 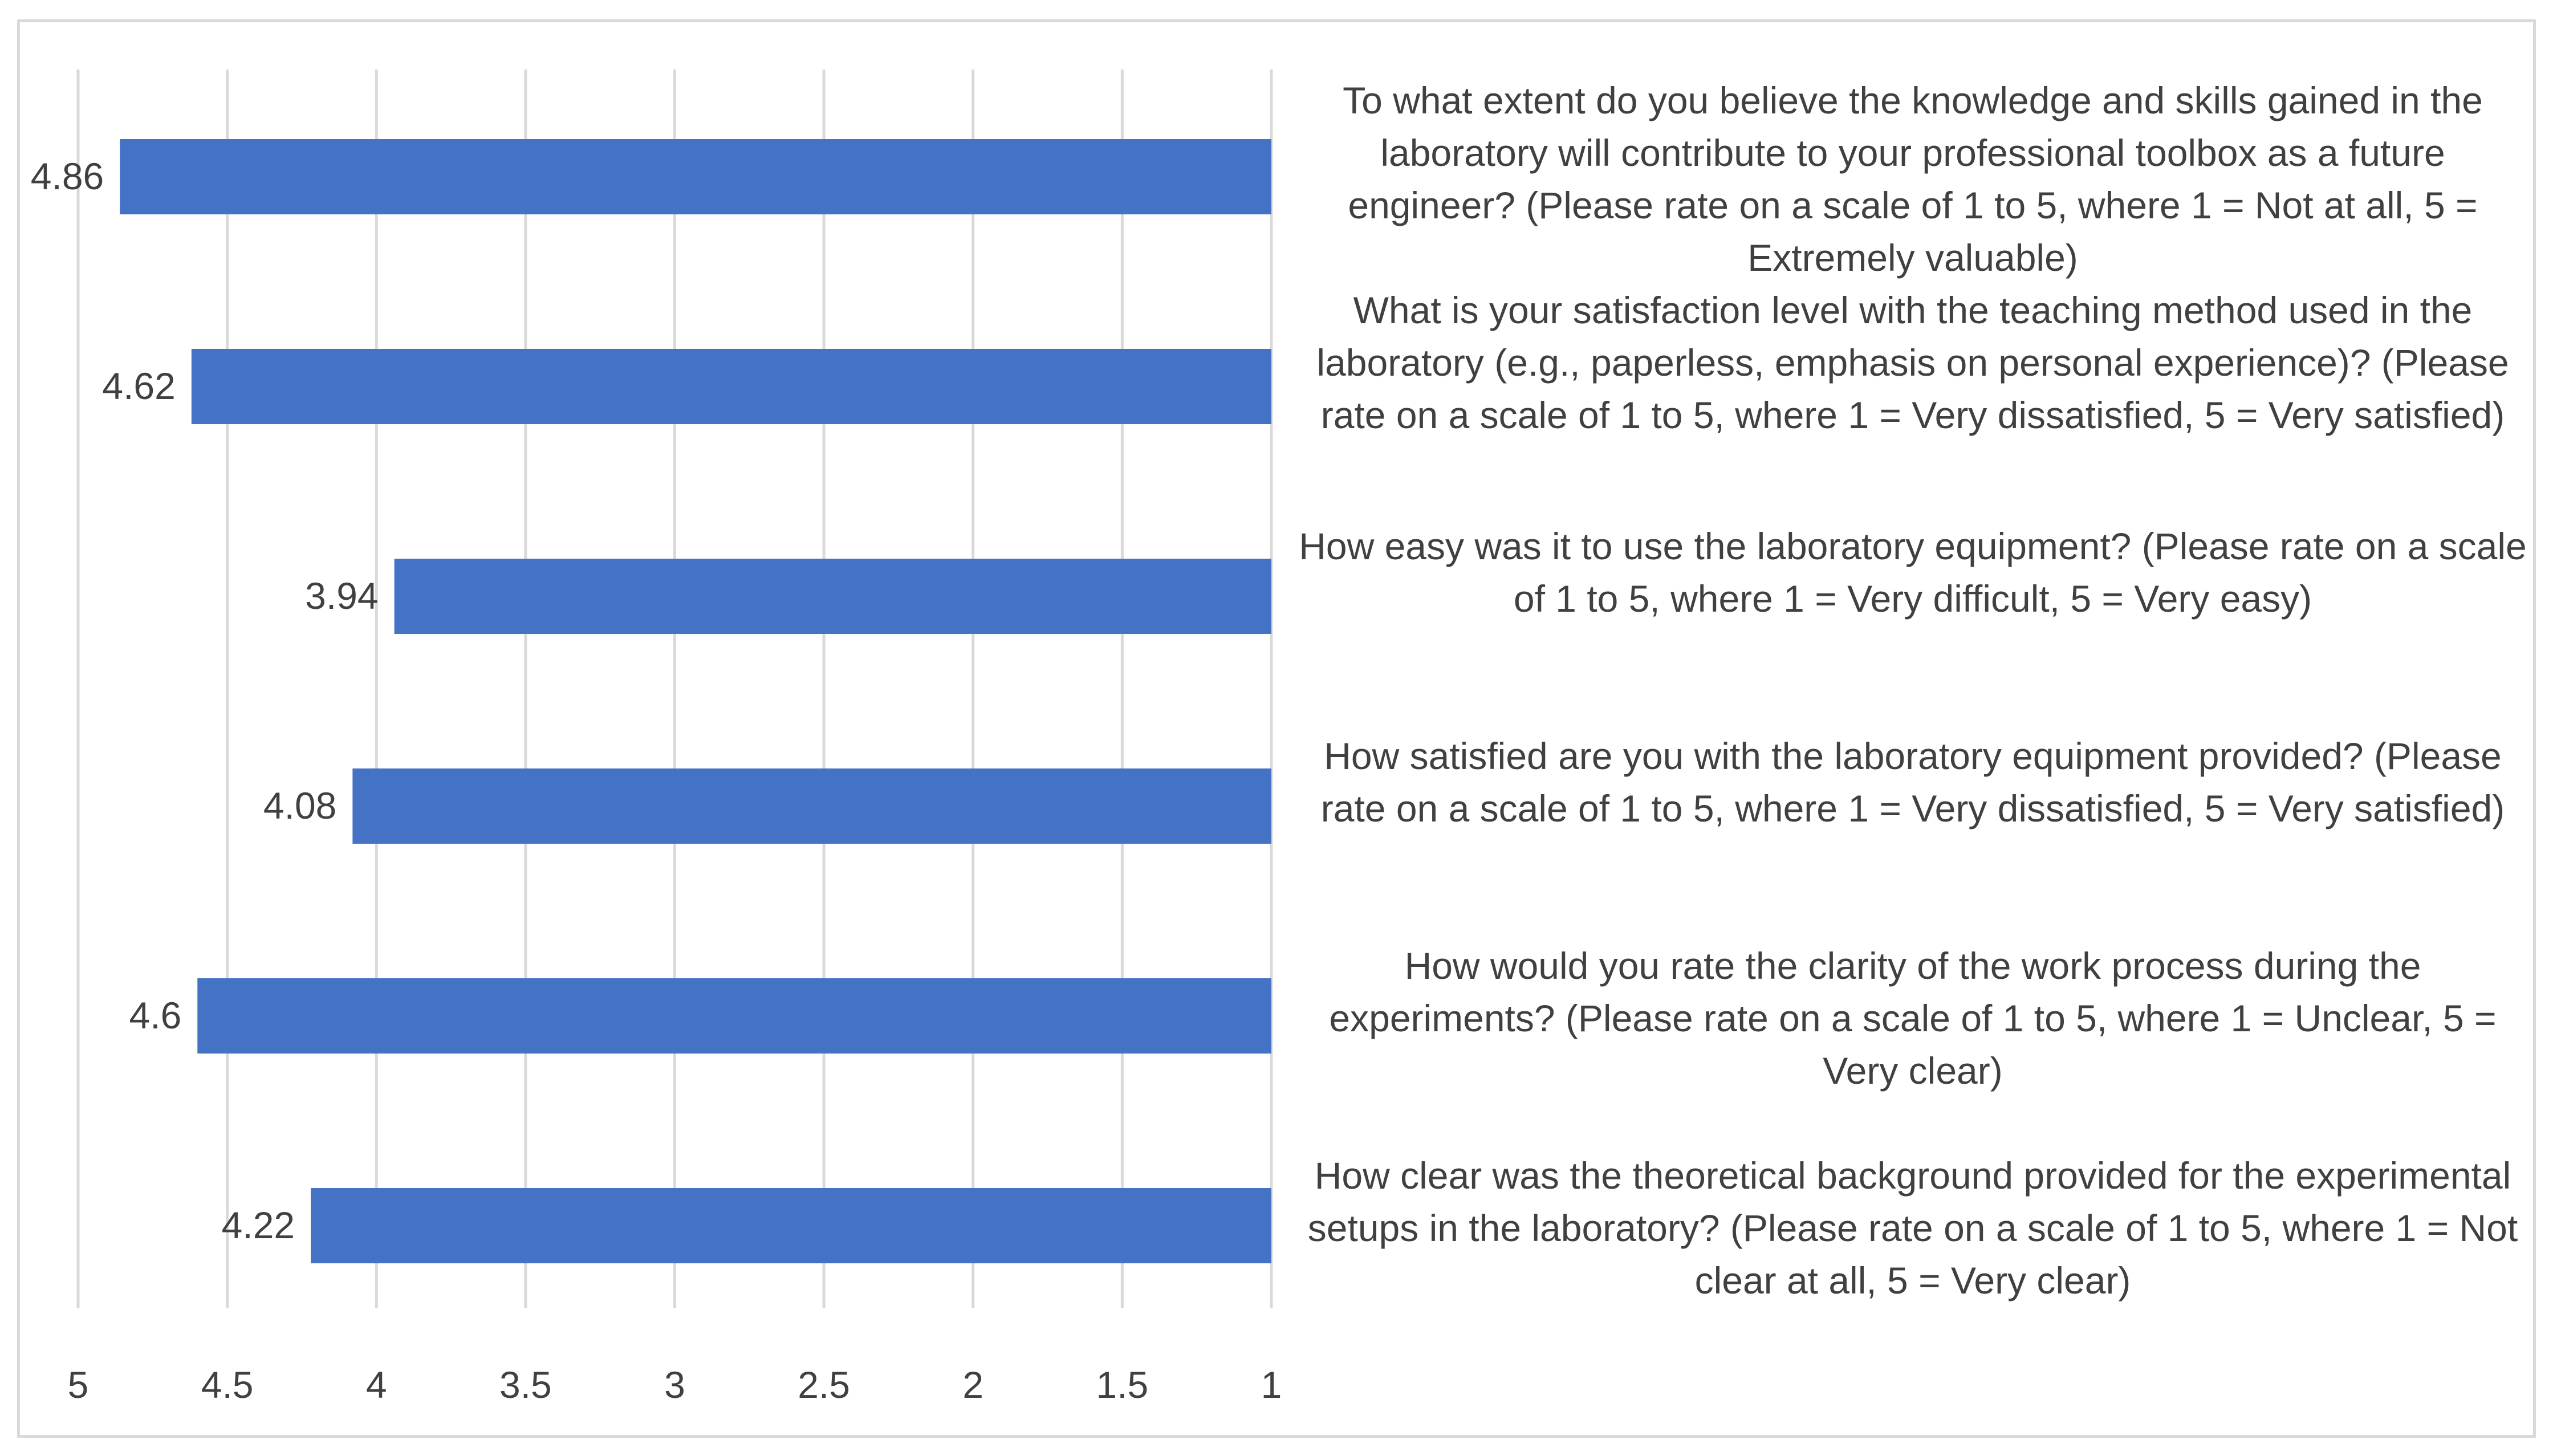 I want to click on x-tick-label: 1, so click(x=1271, y=1385).